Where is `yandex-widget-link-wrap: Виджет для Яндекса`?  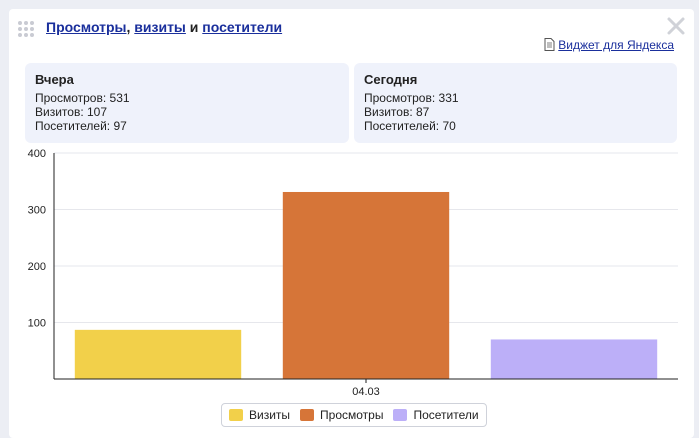
yandex-widget-link-wrap: Виджет для Яндекса is located at coordinates (609, 45).